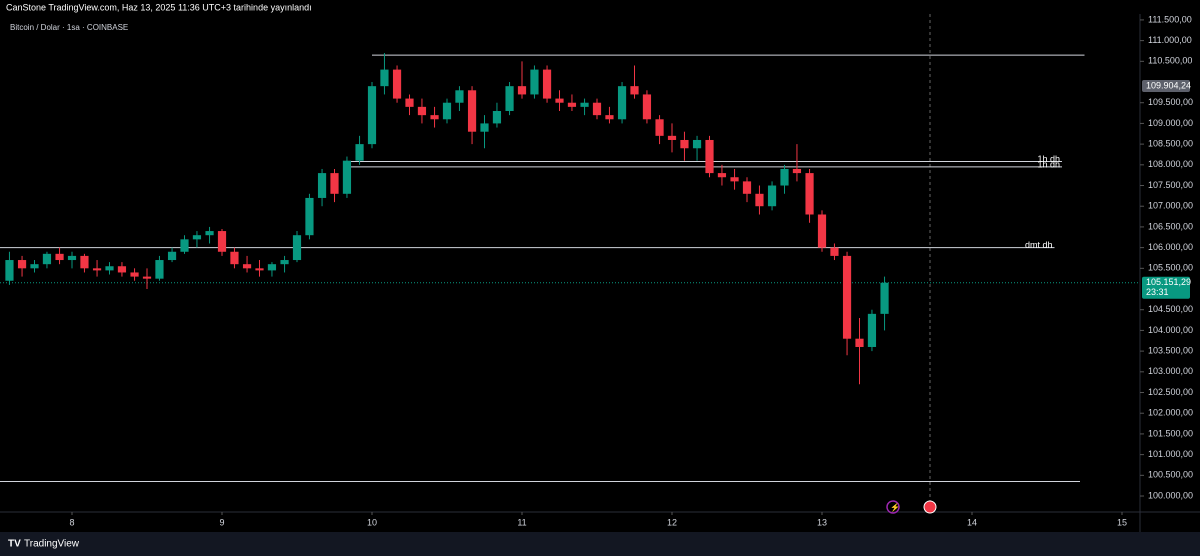 This screenshot has width=1200, height=556. I want to click on y-tick-label: 101.000,00, so click(1170, 454).